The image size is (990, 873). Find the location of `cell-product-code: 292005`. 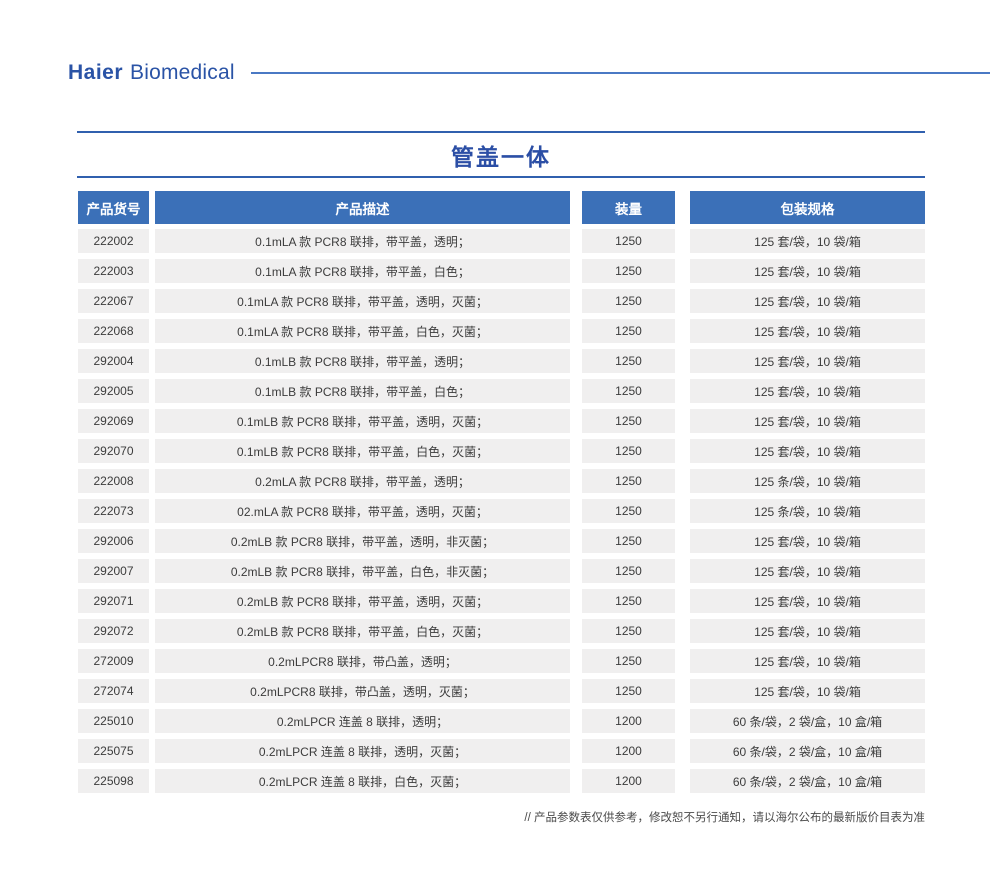

cell-product-code: 292005 is located at coordinates (113, 391).